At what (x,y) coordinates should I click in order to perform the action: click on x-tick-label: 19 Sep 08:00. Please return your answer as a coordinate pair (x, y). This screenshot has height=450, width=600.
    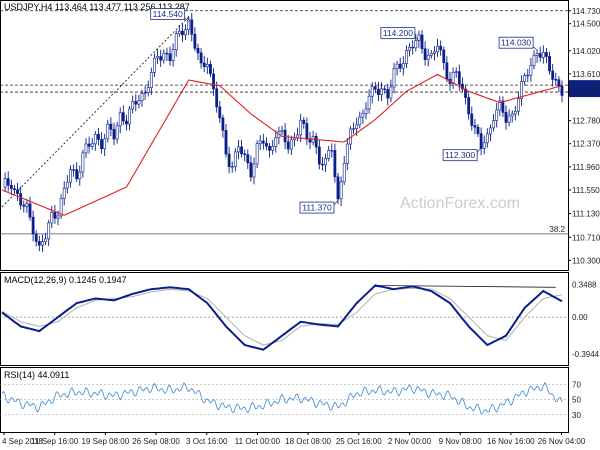
    Looking at the image, I should click on (106, 441).